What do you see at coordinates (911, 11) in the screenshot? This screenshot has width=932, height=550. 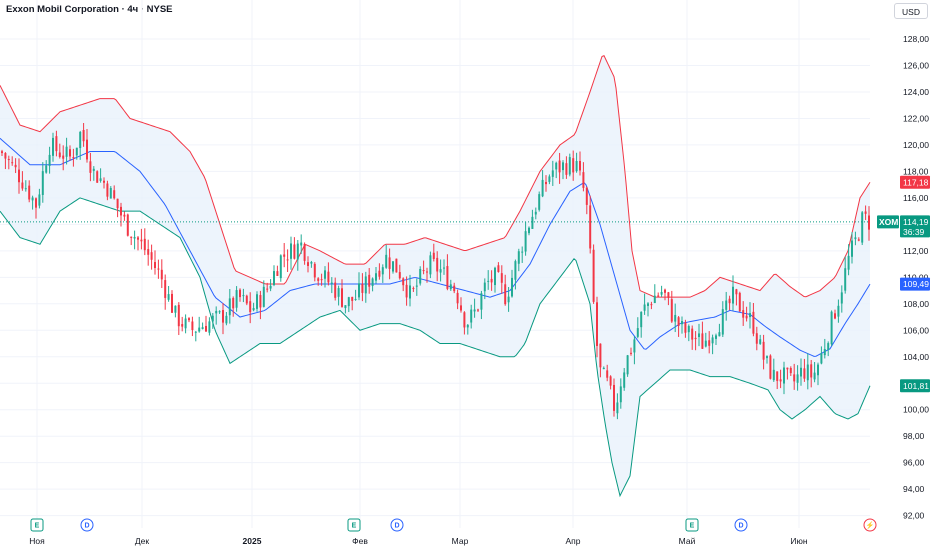 I see `currency-button: USD` at bounding box center [911, 11].